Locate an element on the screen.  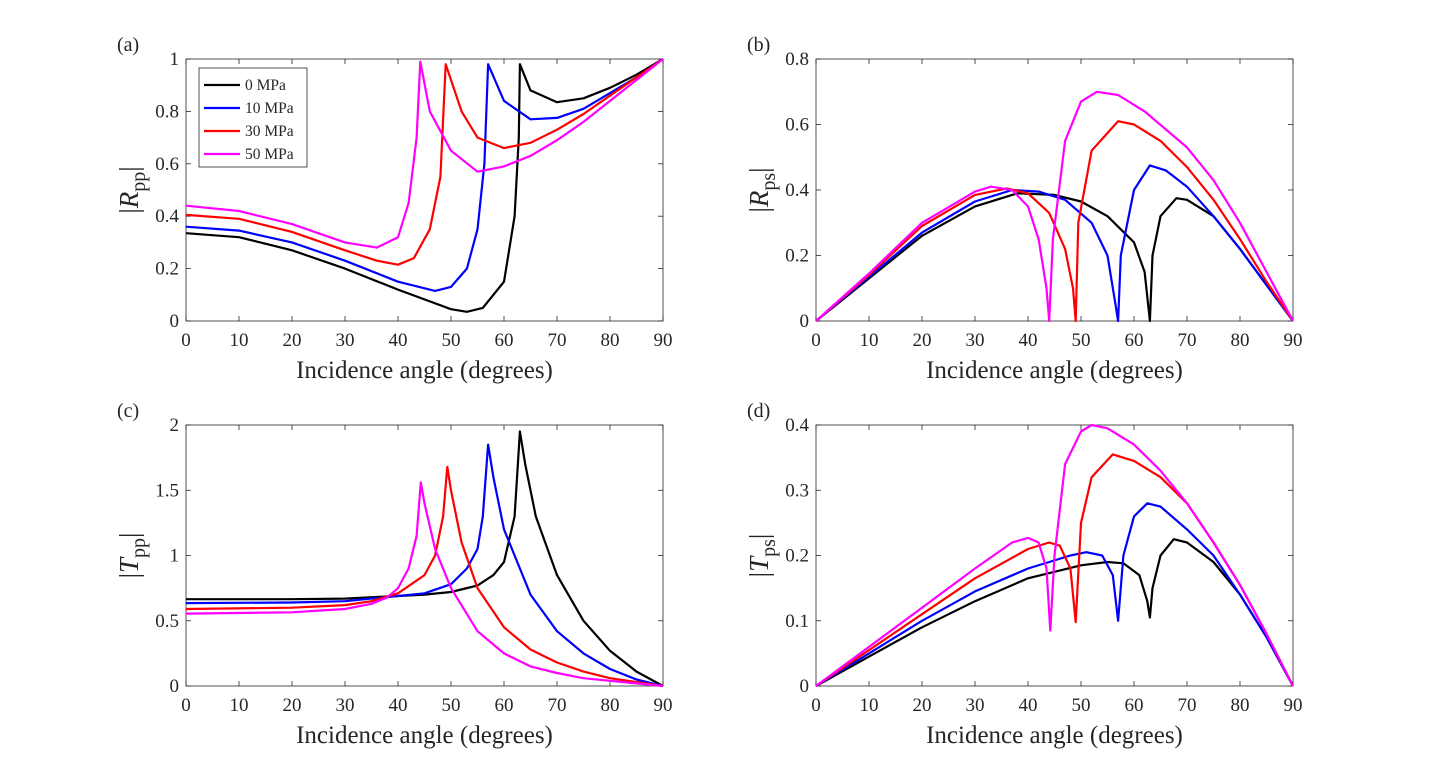
y-tick-label: 0.4 is located at coordinates (797, 425).